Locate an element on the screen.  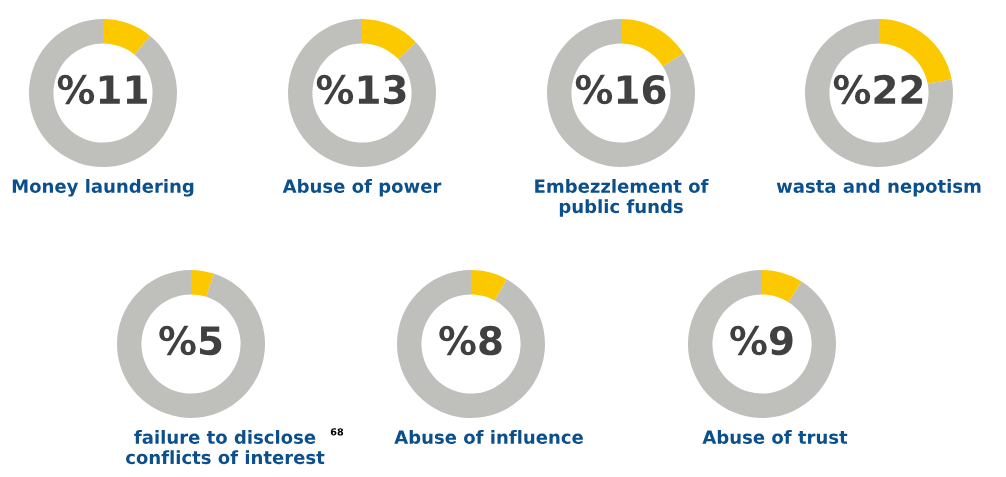
text: Embezzlement of public funds is located at coordinates (622, 198).